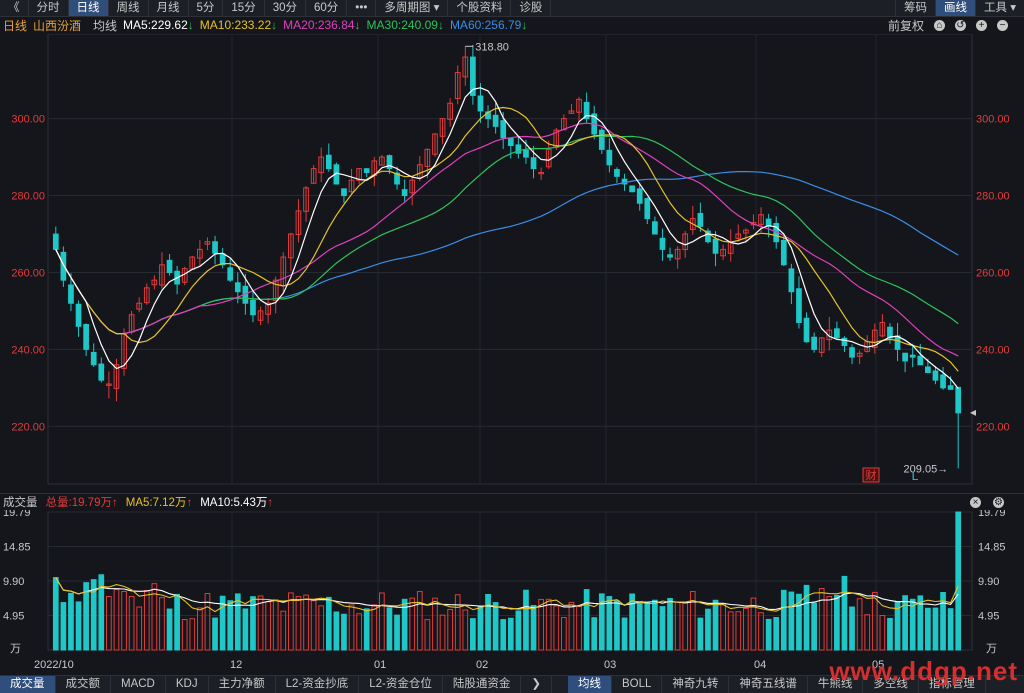 This screenshot has height=693, width=1024. Describe the element at coordinates (244, 8) in the screenshot. I see `period-tab-5: 15分` at that location.